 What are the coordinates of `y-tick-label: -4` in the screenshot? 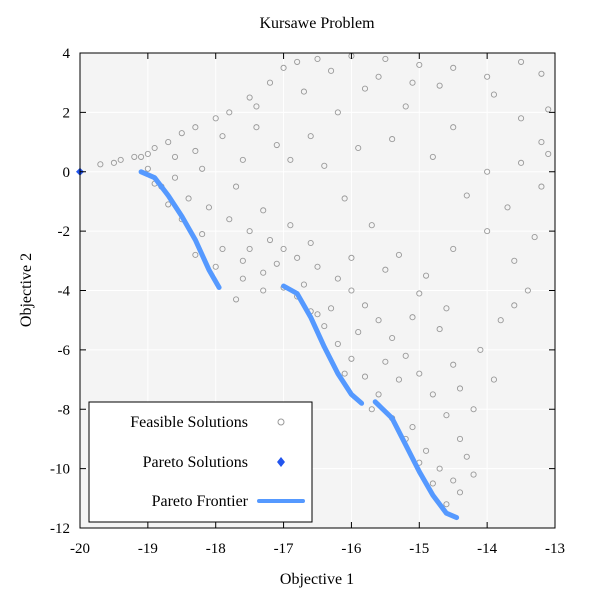 It's located at (64, 292).